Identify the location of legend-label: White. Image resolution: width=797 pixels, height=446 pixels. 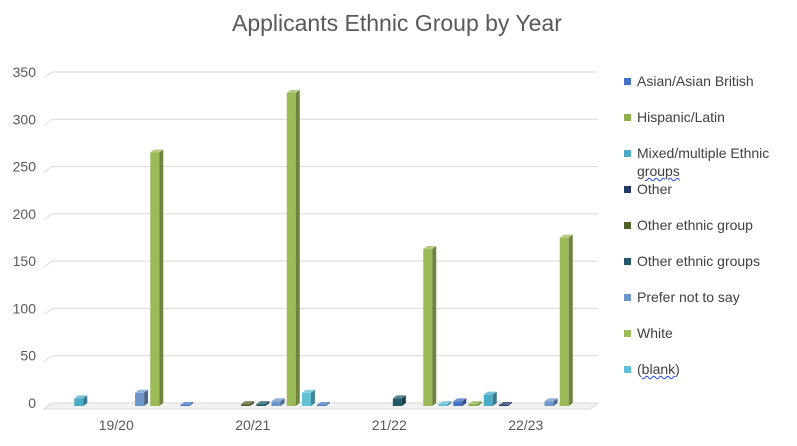
(655, 333).